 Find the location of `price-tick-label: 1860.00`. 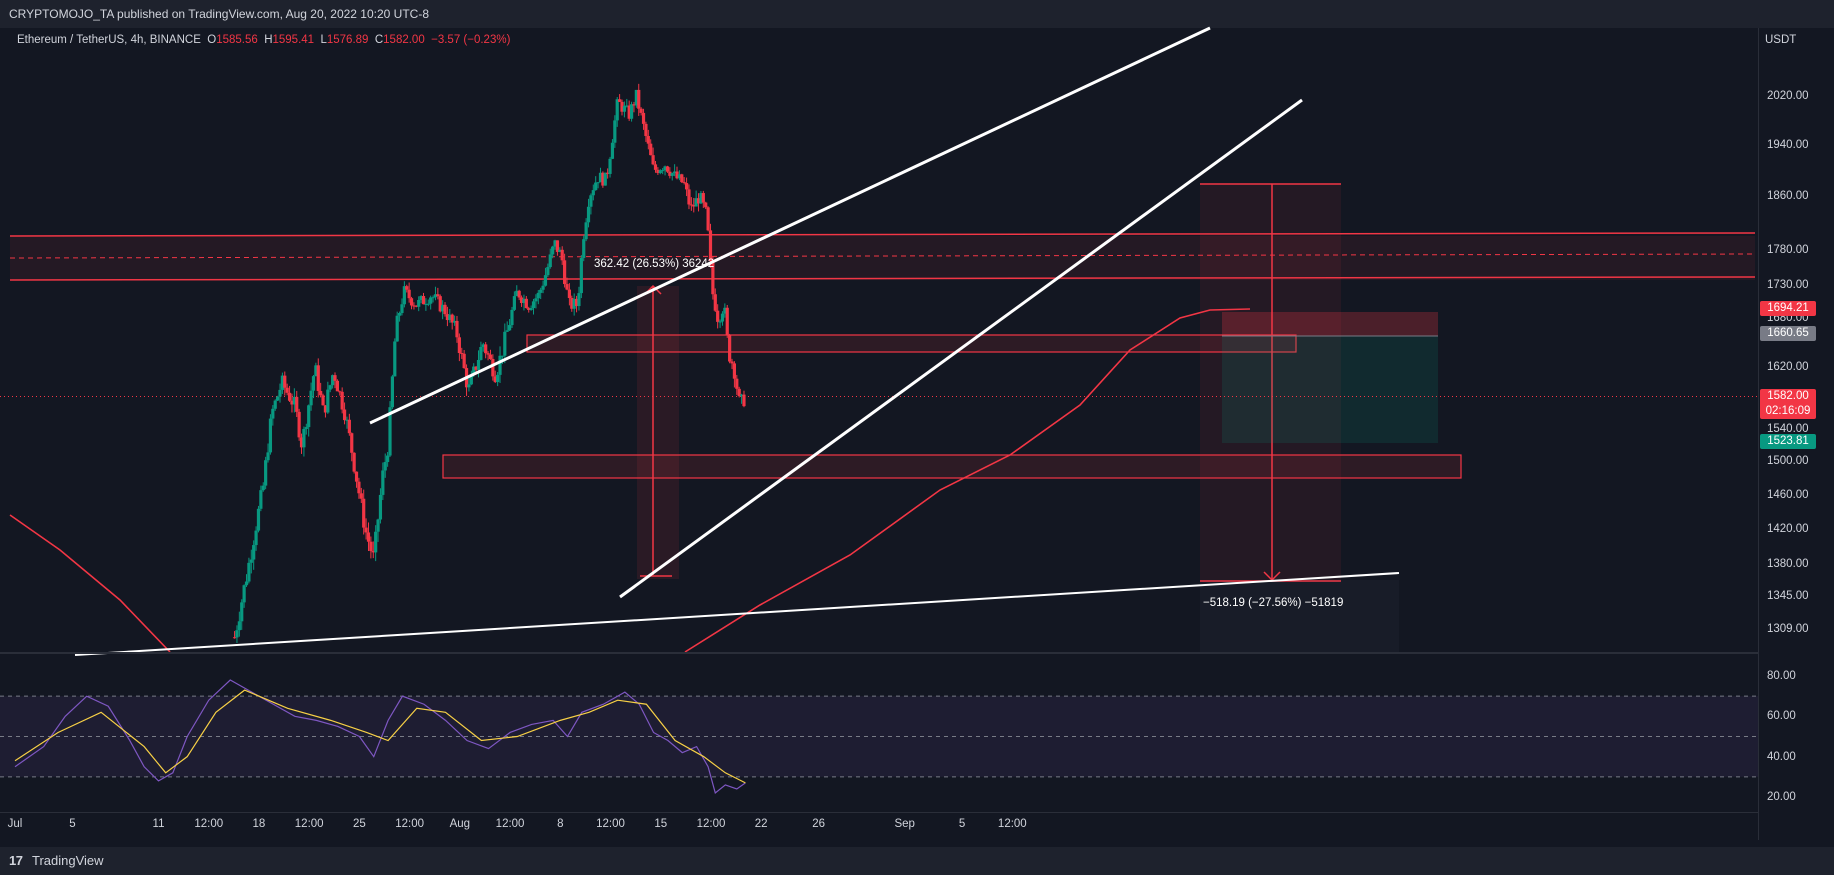

price-tick-label: 1860.00 is located at coordinates (1788, 196).